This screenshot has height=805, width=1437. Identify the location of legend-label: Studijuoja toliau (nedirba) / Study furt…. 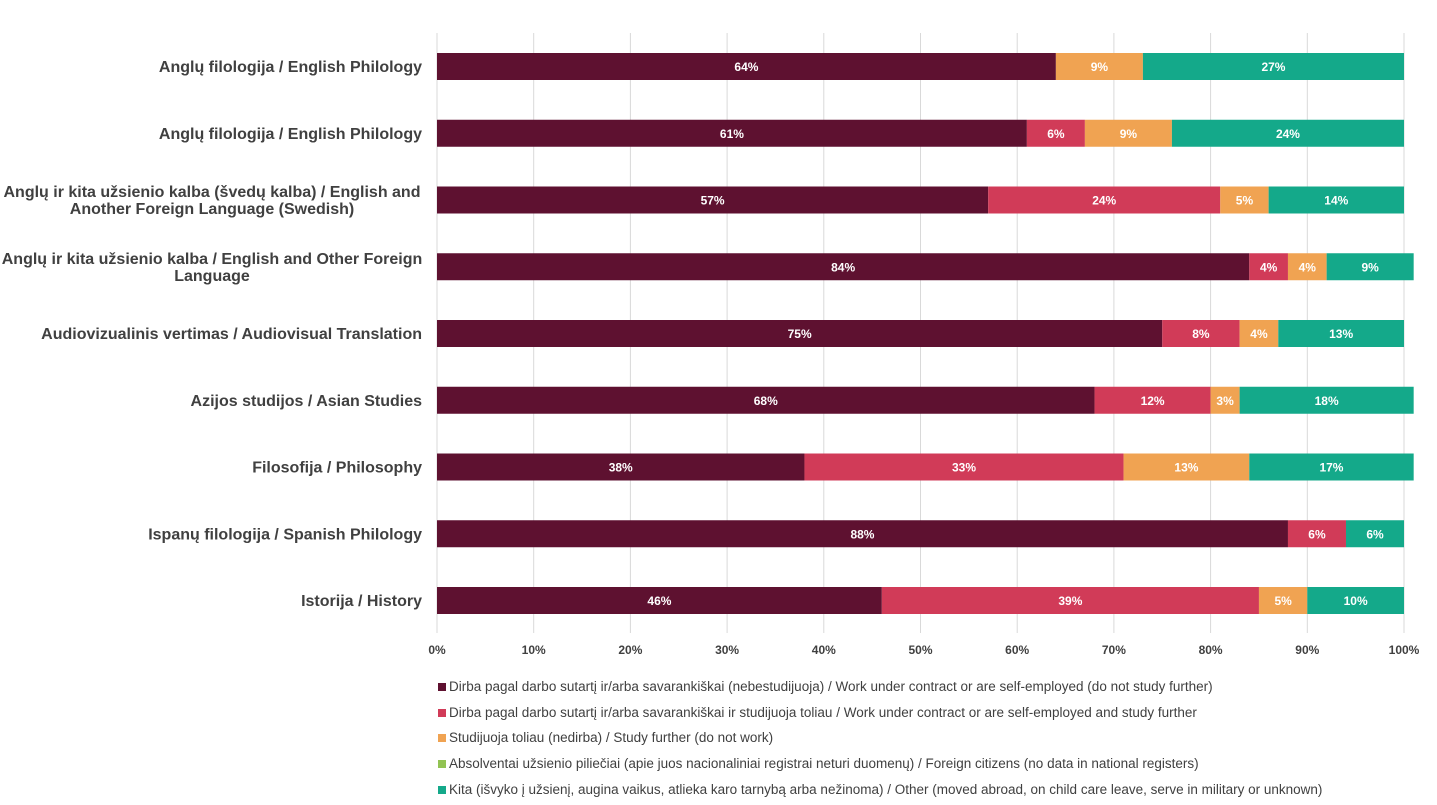
(611, 738).